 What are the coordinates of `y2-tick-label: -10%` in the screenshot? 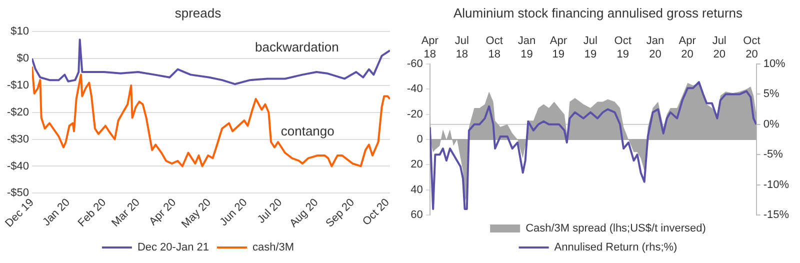 It's located at (776, 184).